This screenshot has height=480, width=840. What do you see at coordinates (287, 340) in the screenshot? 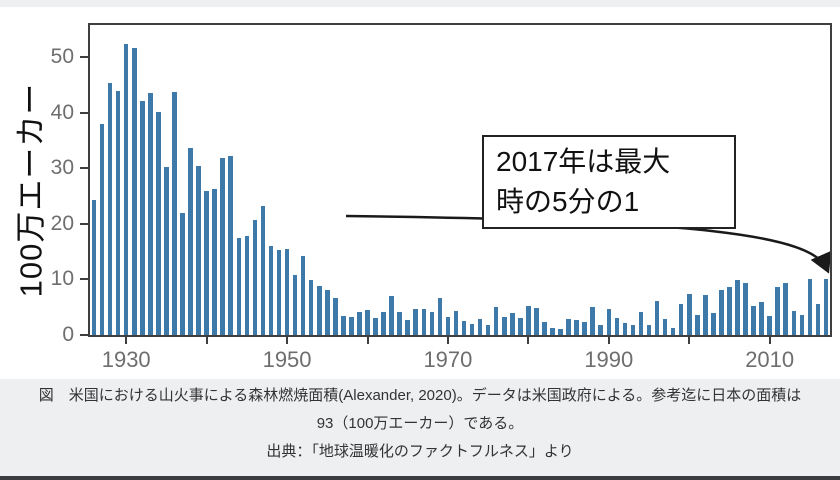
I see `x-tick-1950` at bounding box center [287, 340].